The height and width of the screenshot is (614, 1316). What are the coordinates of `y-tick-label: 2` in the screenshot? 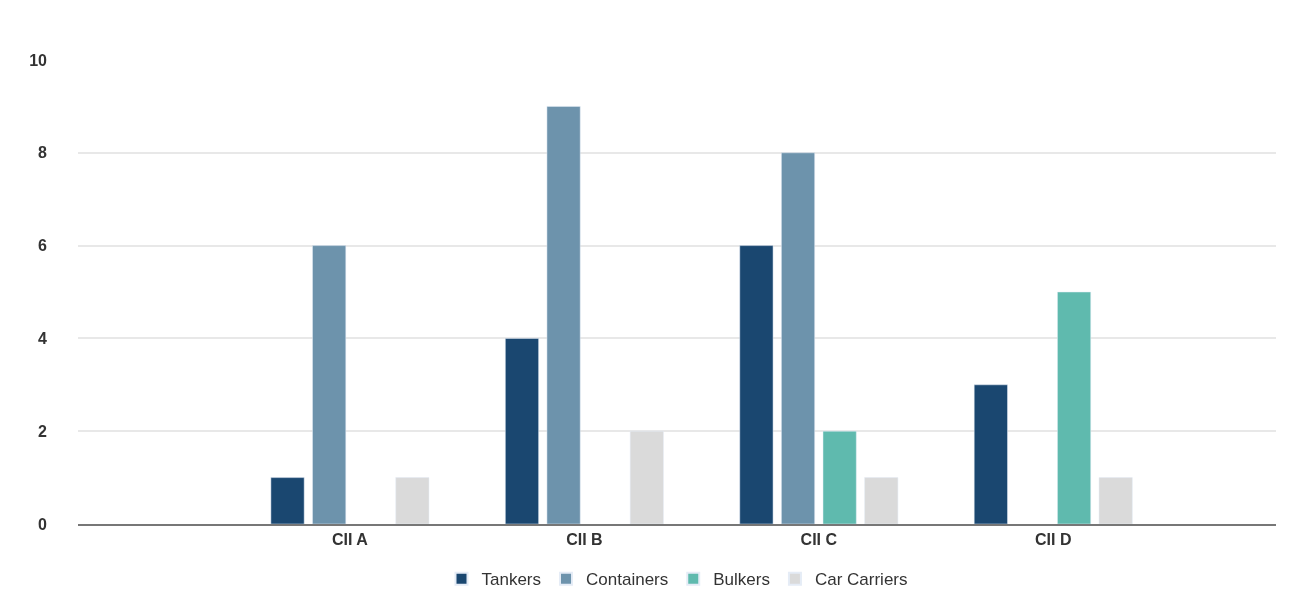 It's located at (43, 431).